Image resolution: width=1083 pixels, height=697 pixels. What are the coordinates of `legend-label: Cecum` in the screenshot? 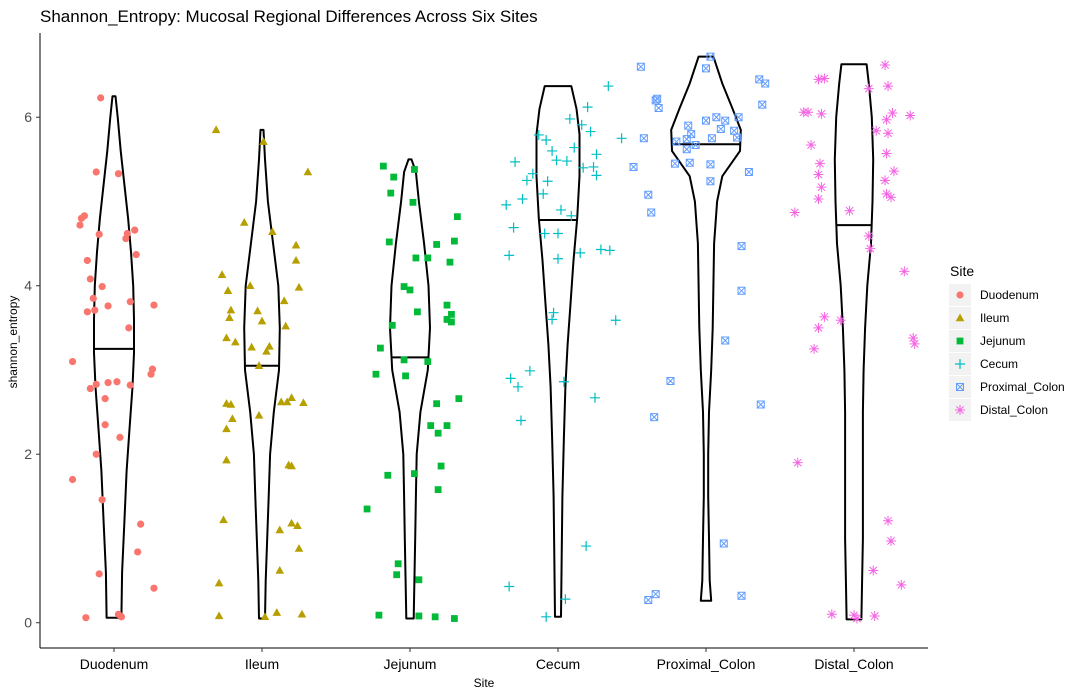 It's located at (999, 364).